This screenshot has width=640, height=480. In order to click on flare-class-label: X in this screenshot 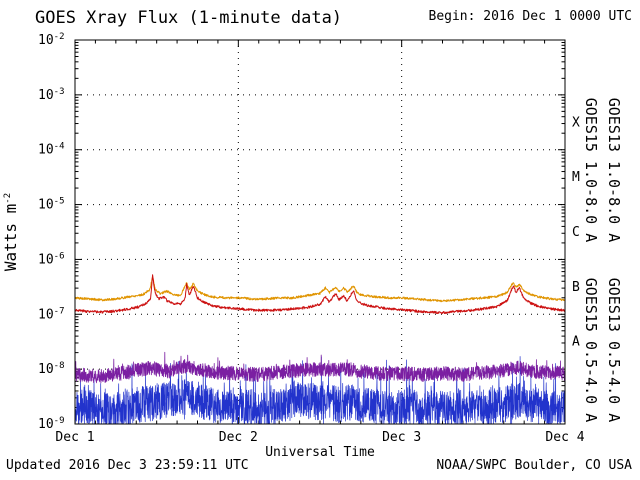, I will do `click(576, 122)`.